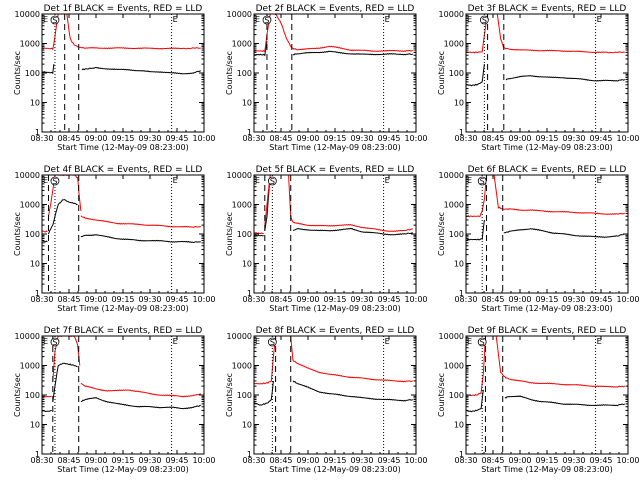 The height and width of the screenshot is (480, 640). Describe the element at coordinates (547, 170) in the screenshot. I see `panel-title: Det 6f BLACK = Events, RED = LLD` at that location.